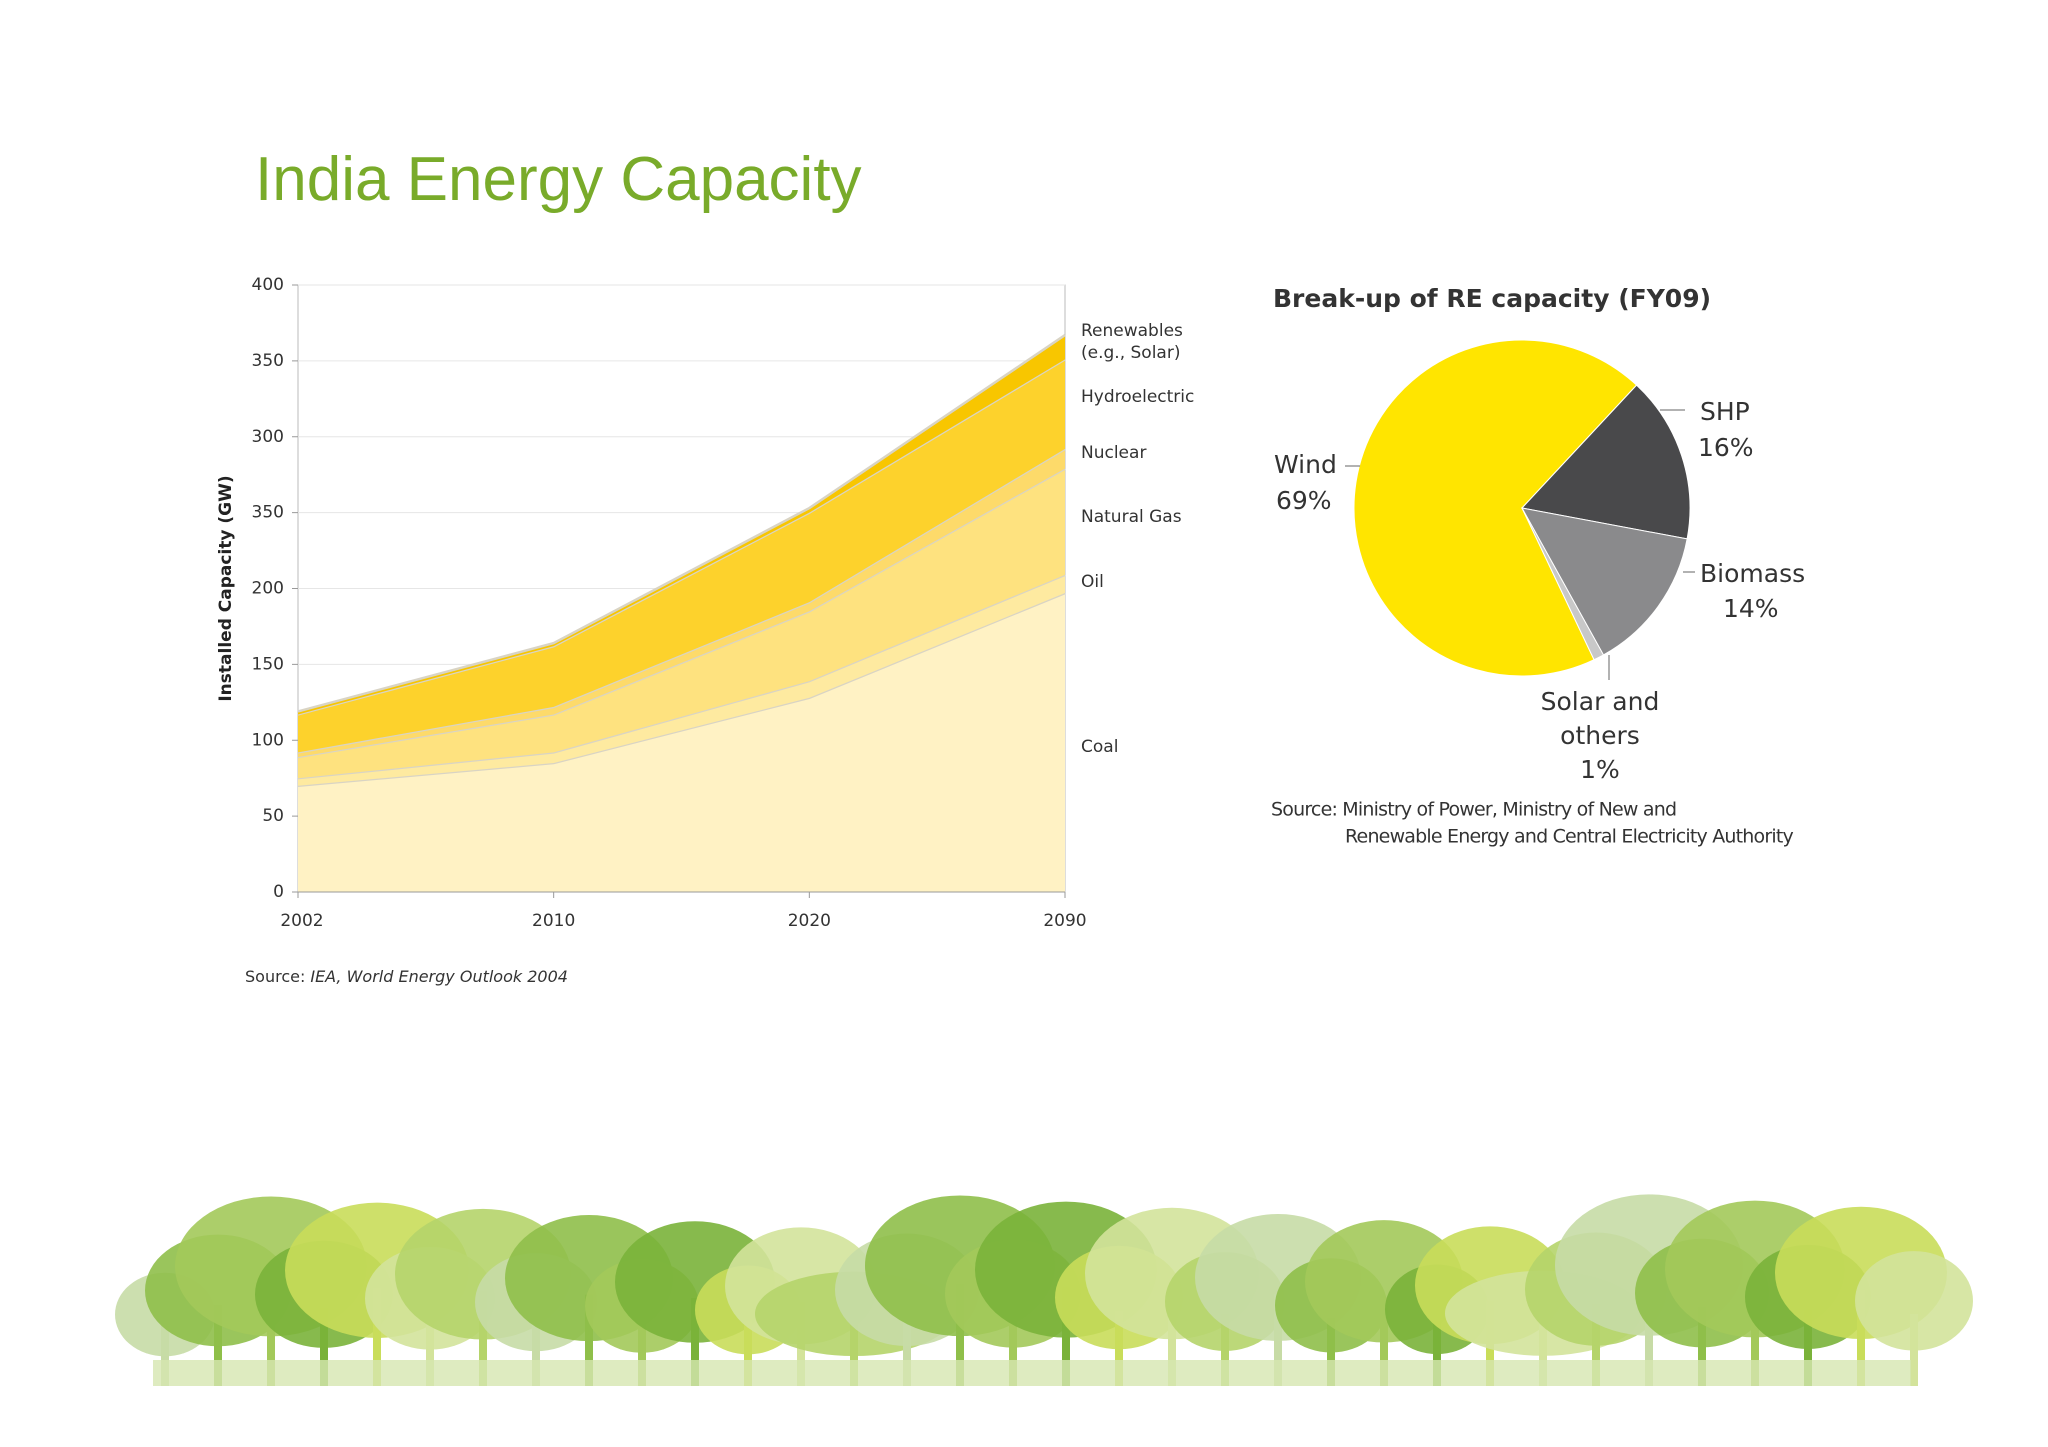  Describe the element at coordinates (1044, 1290) in the screenshot. I see `tree-border` at that location.